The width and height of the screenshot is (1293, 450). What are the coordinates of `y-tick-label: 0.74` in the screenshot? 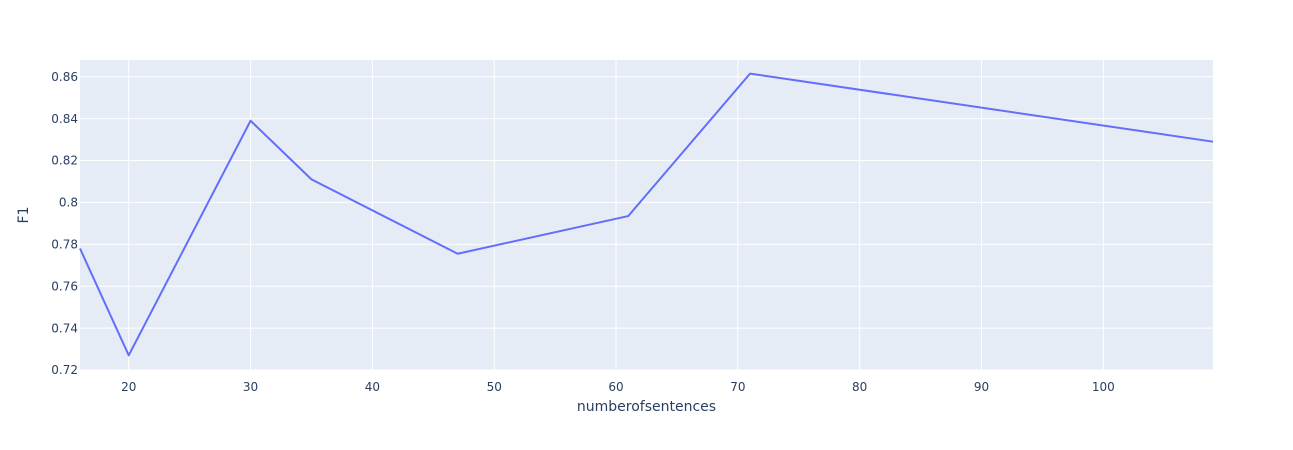 It's located at (64, 328).